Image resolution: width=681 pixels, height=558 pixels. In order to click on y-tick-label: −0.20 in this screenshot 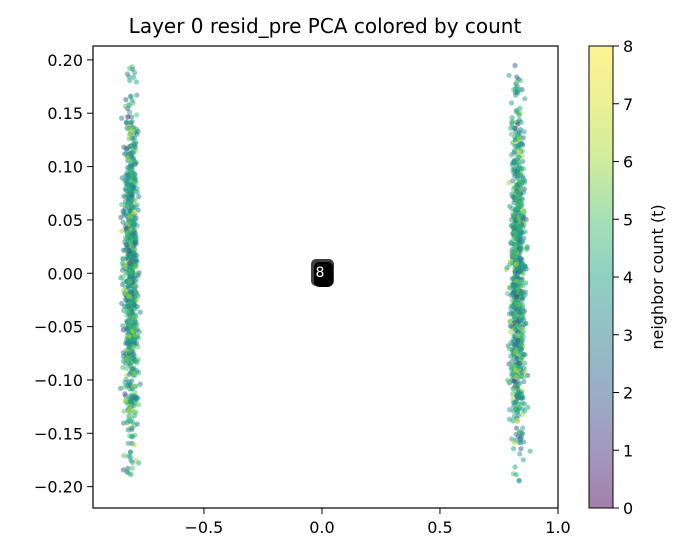, I will do `click(58, 487)`.